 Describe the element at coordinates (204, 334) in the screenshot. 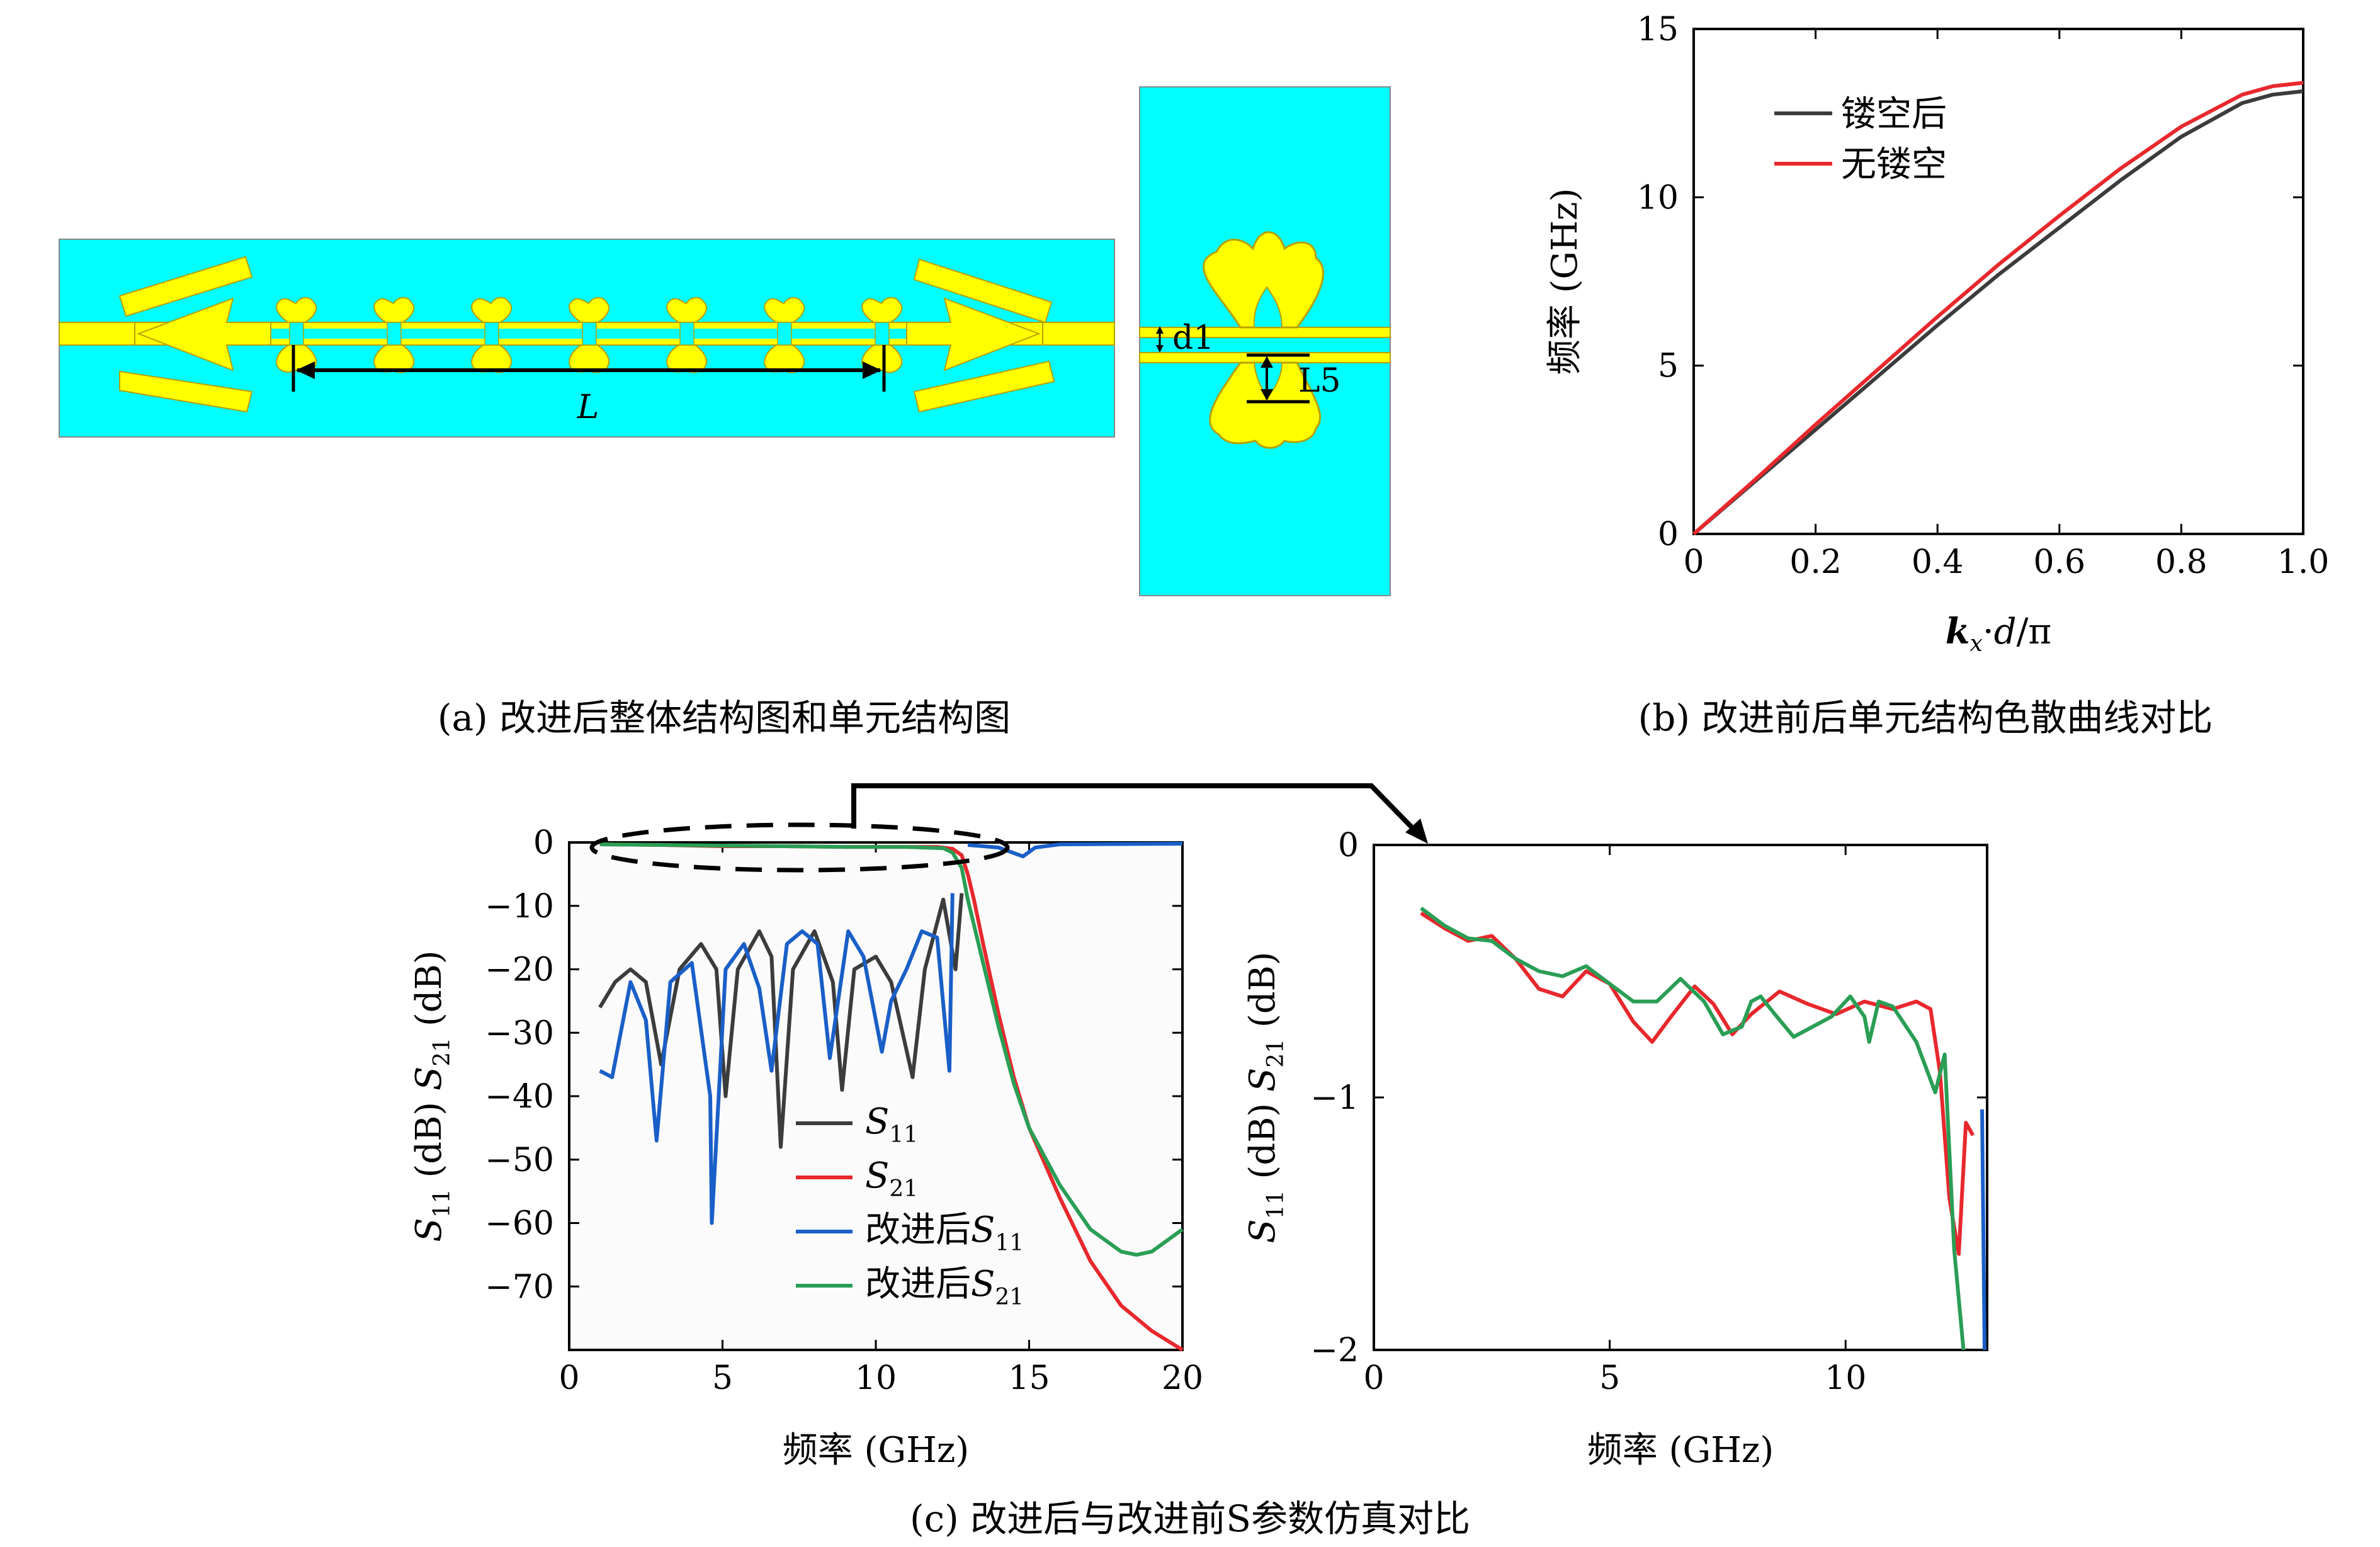

I see `taper-left` at that location.